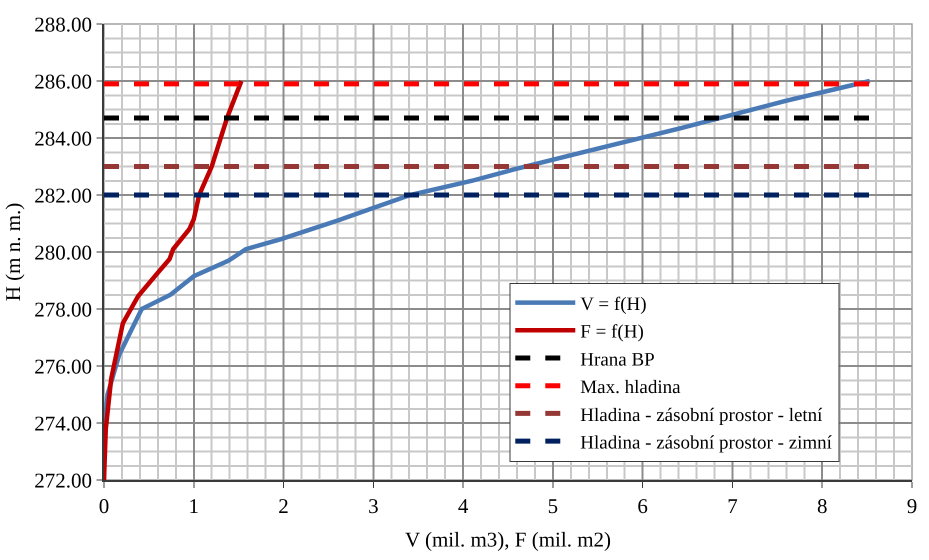  What do you see at coordinates (617, 359) in the screenshot?
I see `legend-label: Hrana BP` at bounding box center [617, 359].